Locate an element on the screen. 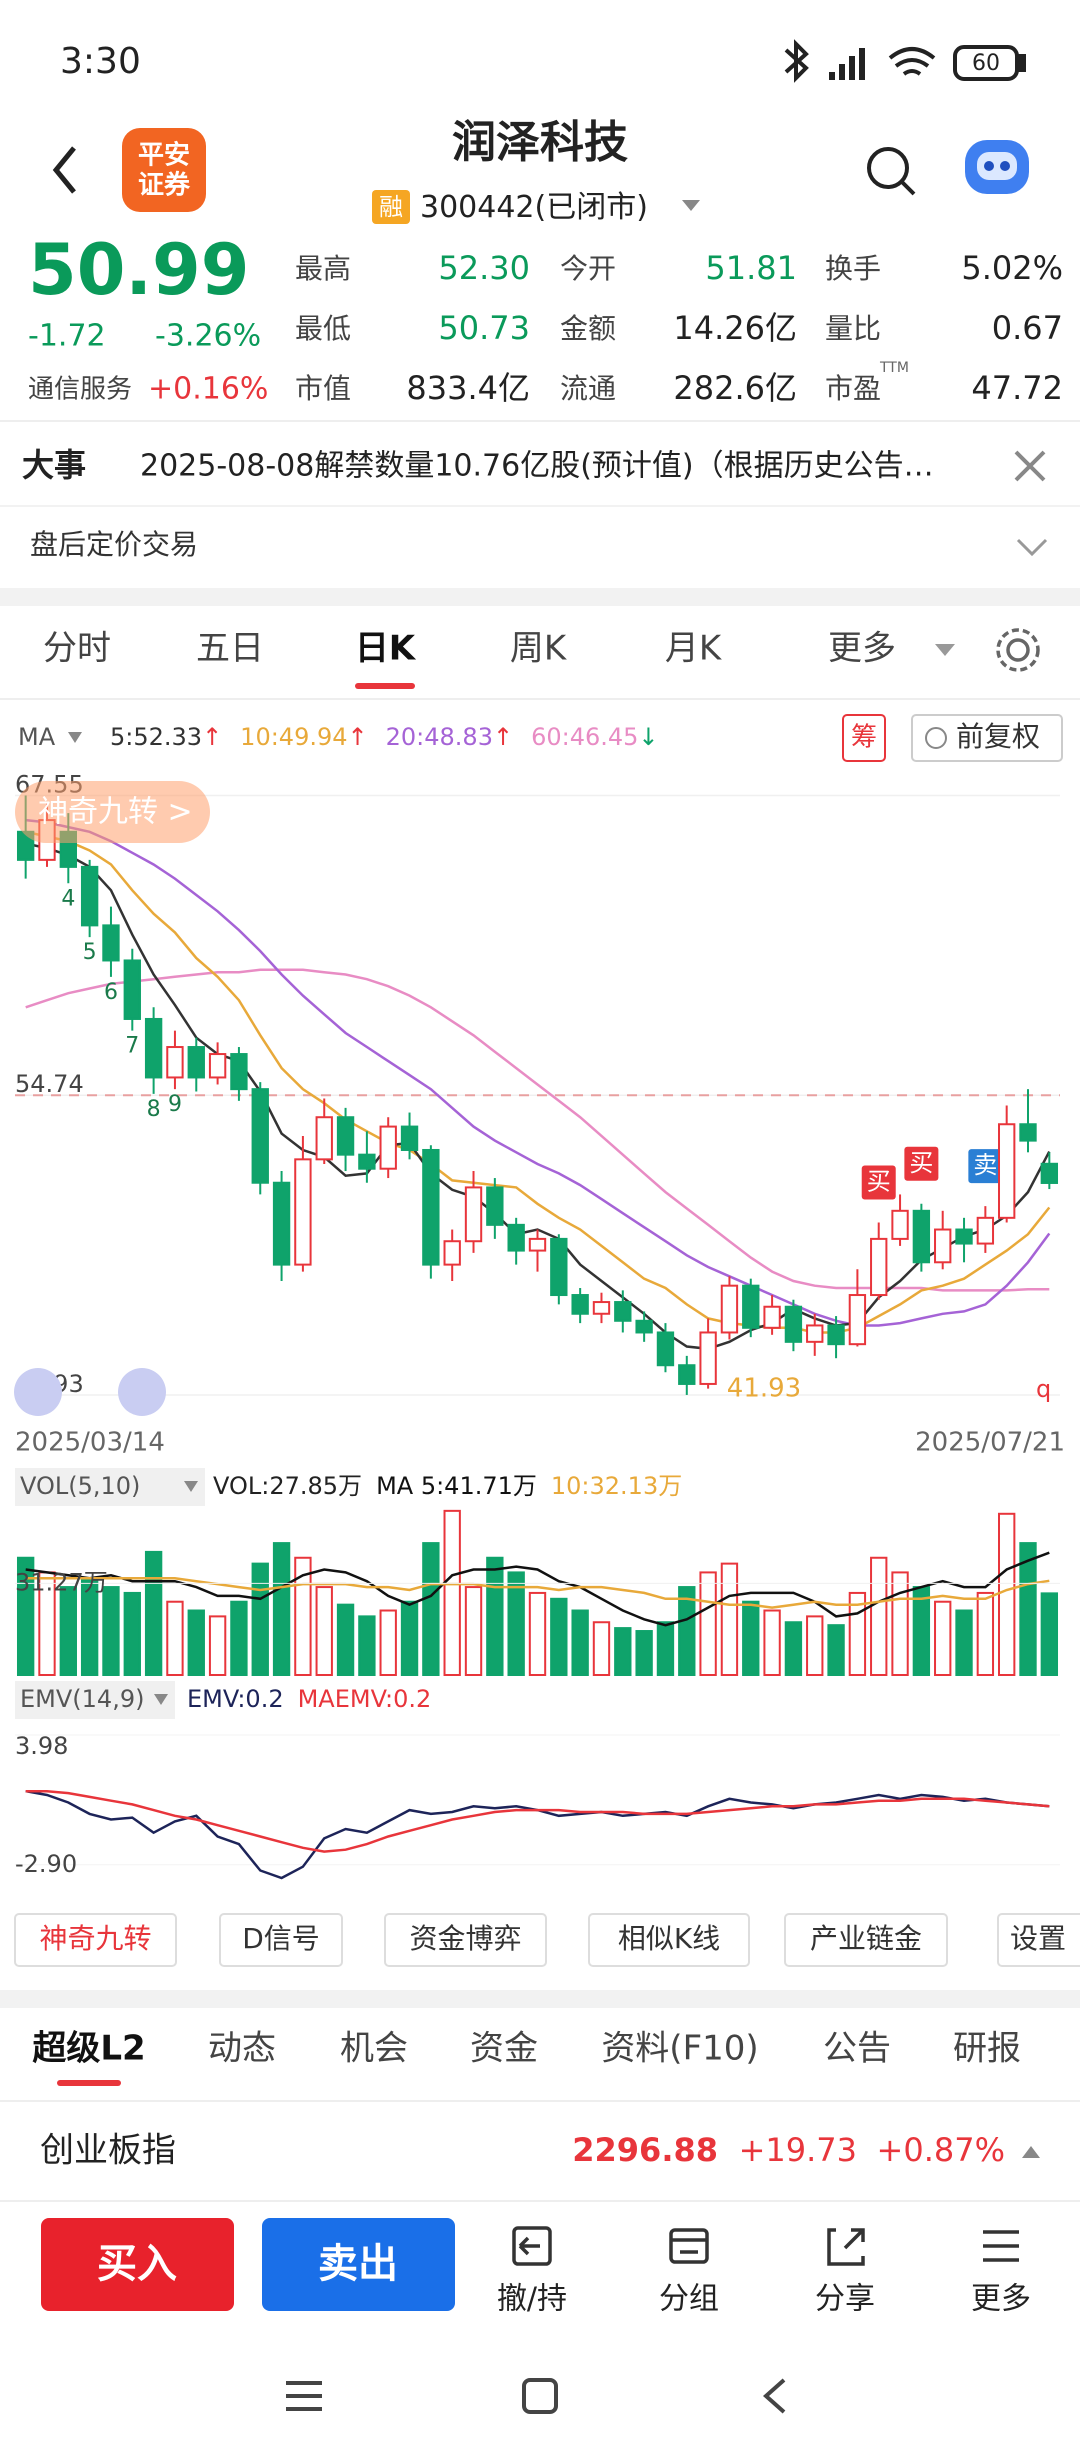 This screenshot has width=1080, height=2460. kline-tab: 日K is located at coordinates (386, 649).